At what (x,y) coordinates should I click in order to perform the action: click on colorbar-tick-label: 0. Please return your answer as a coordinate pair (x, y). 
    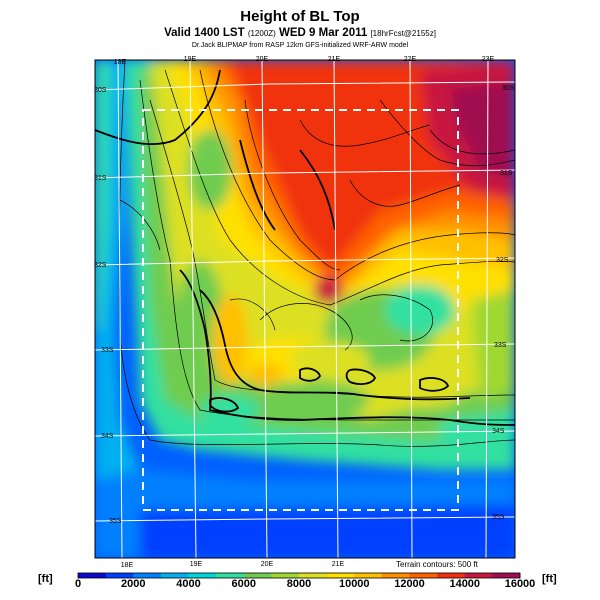
    Looking at the image, I should click on (78, 584).